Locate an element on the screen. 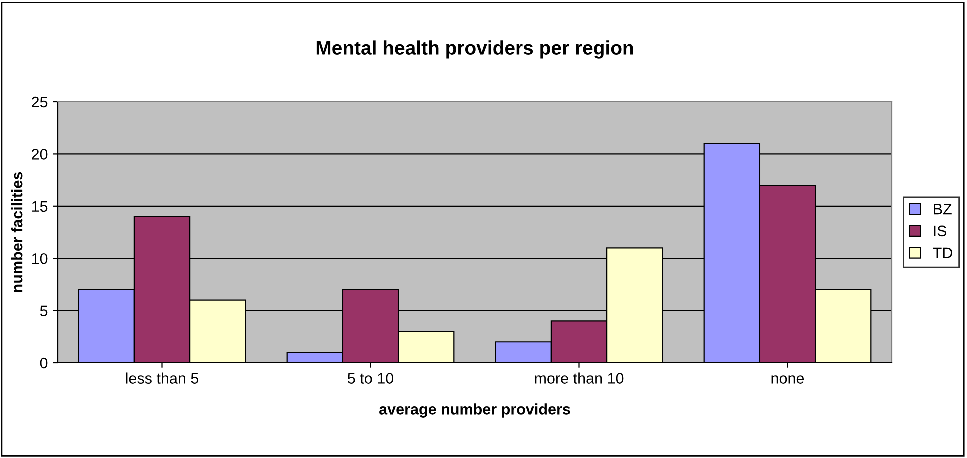 Image resolution: width=967 pixels, height=458 pixels. y-tick-label: 0 is located at coordinates (44, 363).